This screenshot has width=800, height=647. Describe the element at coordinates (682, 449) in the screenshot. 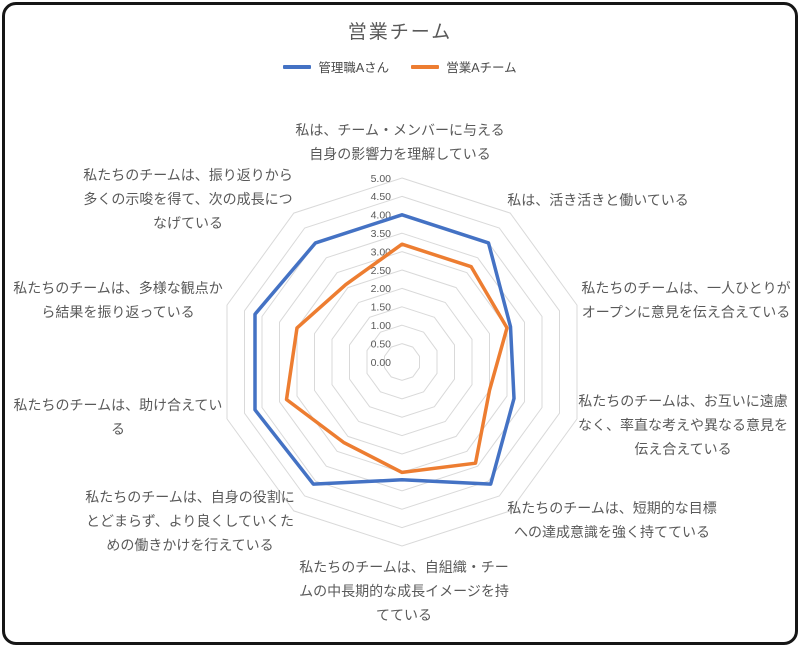

I see `category-label-line: 伝え合えている` at that location.